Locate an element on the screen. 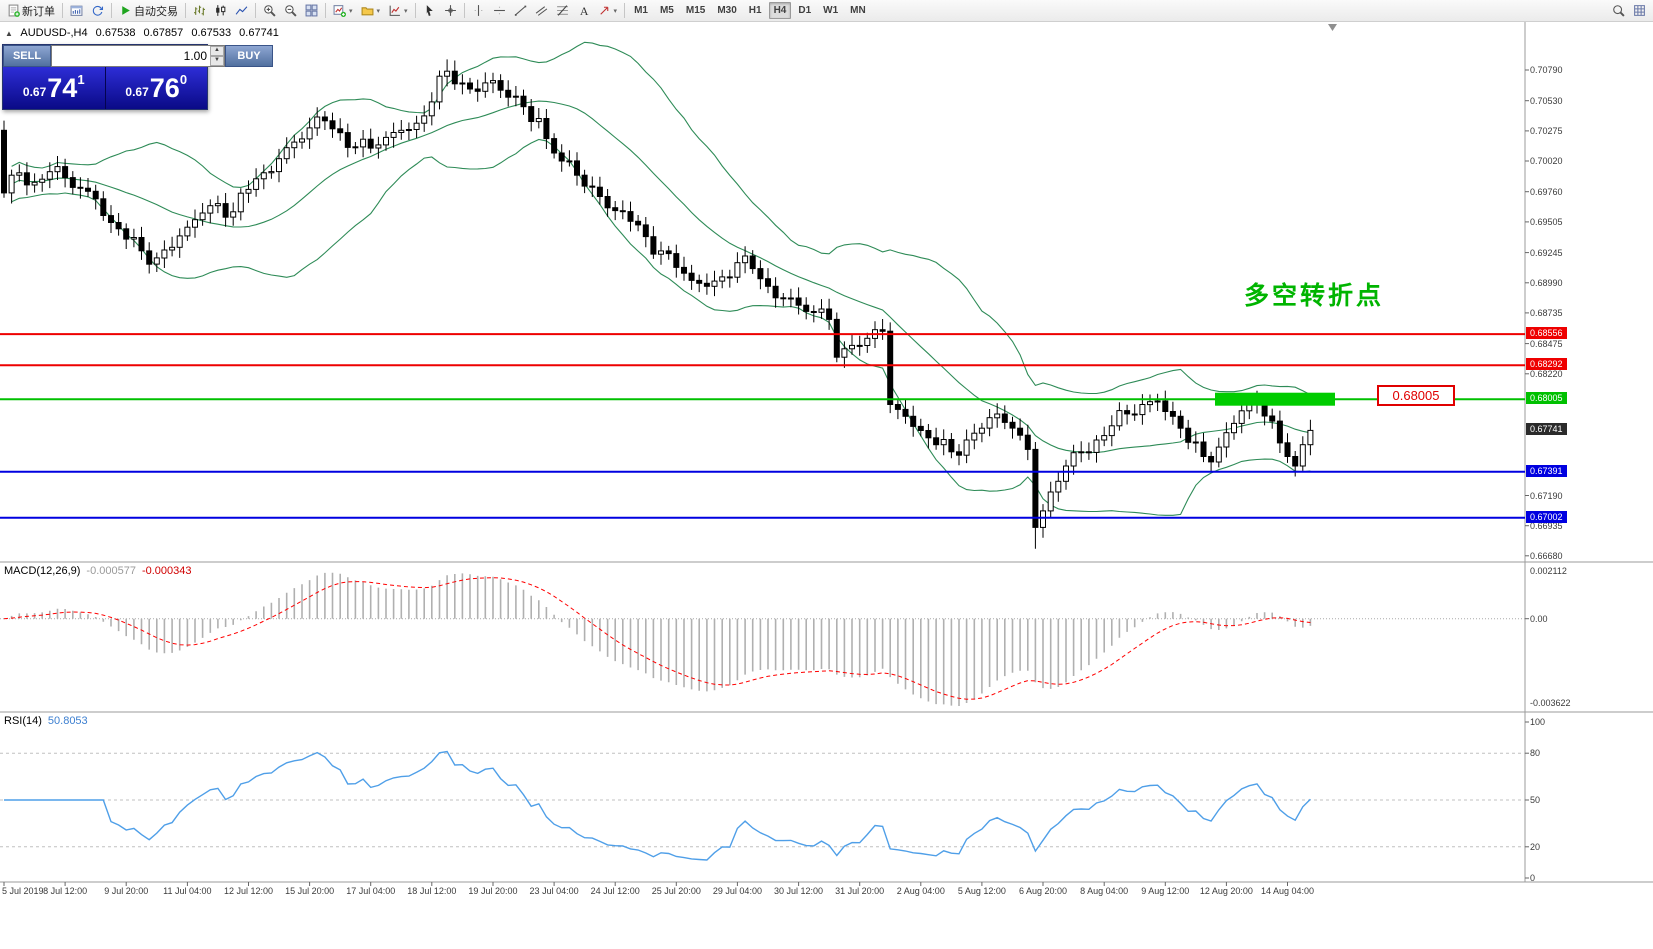 The width and height of the screenshot is (1653, 949). vertical-line-icon is located at coordinates (478, 10).